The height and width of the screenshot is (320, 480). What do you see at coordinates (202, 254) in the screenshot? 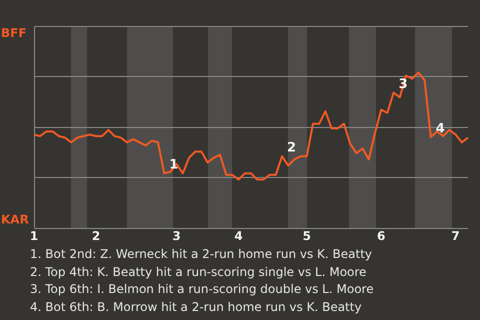
I see `text: 1. Bot 2nd: Z. Werneck hit a 2-run home run vs K. Beatty` at bounding box center [202, 254].